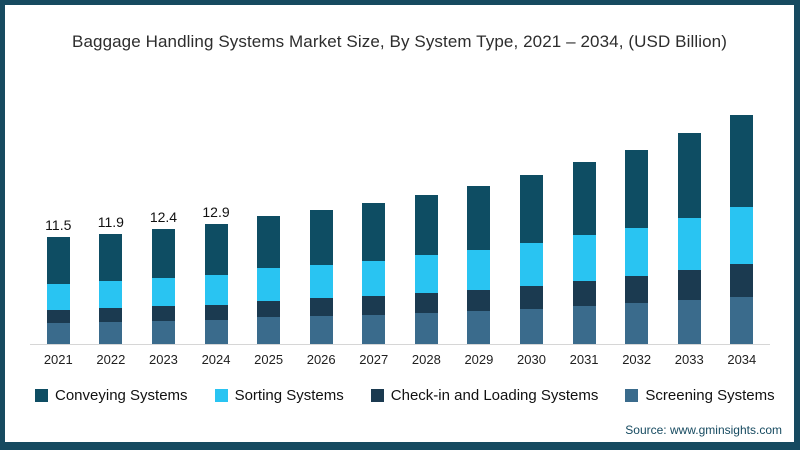 The height and width of the screenshot is (450, 800). What do you see at coordinates (584, 293) in the screenshot?
I see `segment-check-in-and-loading-systems-2031` at bounding box center [584, 293].